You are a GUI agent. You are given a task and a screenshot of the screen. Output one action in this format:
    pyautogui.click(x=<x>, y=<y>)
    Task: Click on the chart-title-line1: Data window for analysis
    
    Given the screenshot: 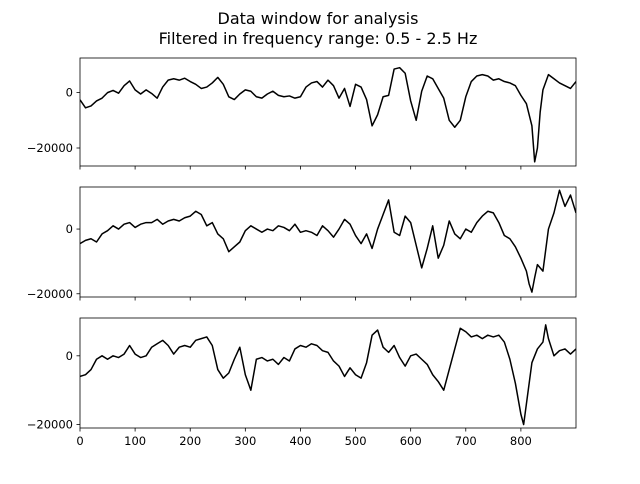 What is the action you would take?
    pyautogui.click(x=318, y=18)
    